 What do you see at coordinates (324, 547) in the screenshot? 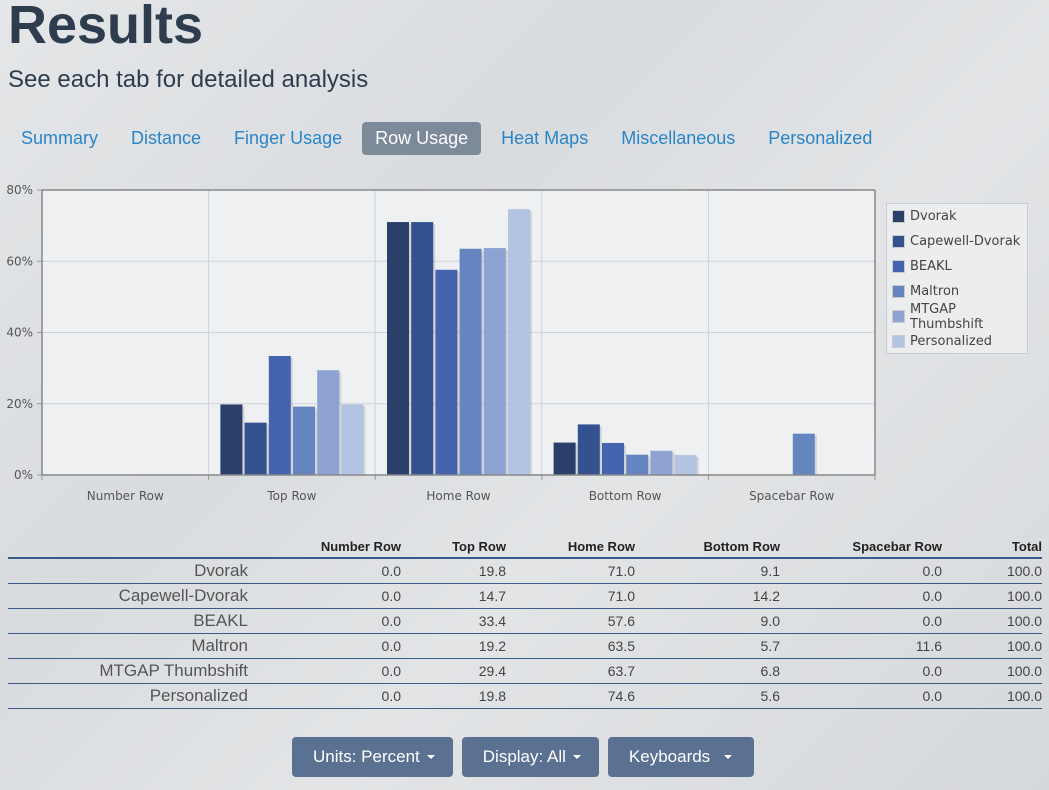
I see `table-header: Number Row` at bounding box center [324, 547].